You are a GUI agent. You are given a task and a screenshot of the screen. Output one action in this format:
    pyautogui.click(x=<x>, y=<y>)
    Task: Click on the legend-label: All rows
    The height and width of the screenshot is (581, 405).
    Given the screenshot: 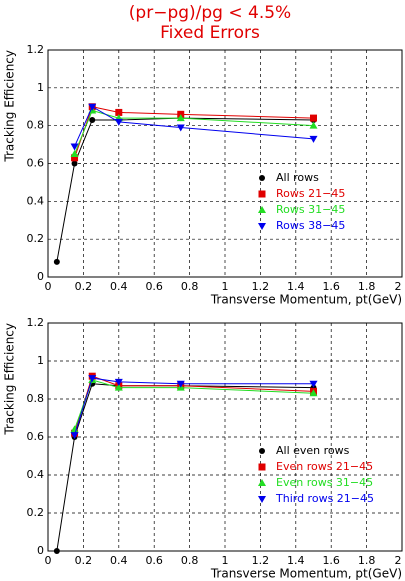 What is the action you would take?
    pyautogui.click(x=297, y=177)
    